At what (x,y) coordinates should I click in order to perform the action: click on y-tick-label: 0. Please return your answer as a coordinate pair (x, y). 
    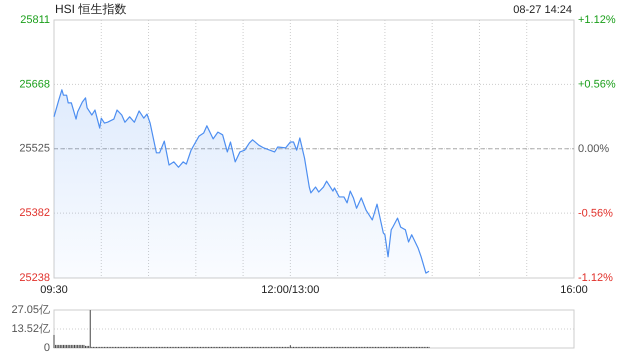
    Looking at the image, I should click on (47, 348).